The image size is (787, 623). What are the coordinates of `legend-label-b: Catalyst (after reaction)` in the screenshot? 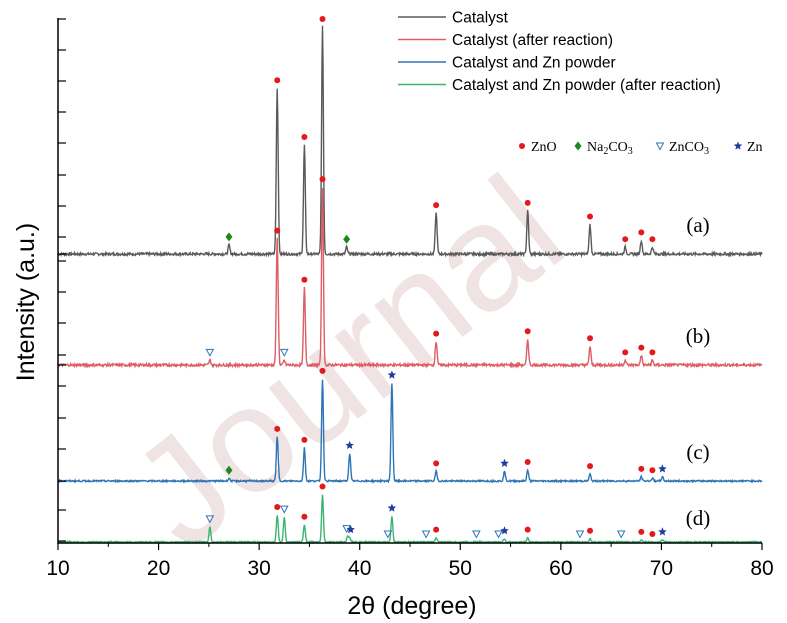 It's located at (532, 40).